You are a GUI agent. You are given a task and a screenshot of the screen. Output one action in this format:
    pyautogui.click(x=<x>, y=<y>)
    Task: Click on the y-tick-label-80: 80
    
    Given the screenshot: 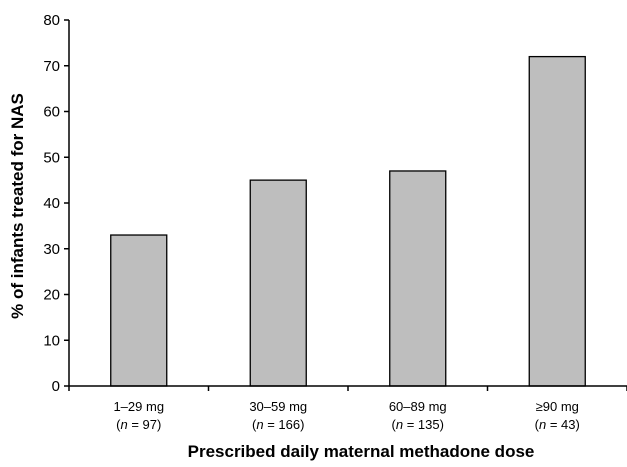 What is the action you would take?
    pyautogui.click(x=51, y=20)
    